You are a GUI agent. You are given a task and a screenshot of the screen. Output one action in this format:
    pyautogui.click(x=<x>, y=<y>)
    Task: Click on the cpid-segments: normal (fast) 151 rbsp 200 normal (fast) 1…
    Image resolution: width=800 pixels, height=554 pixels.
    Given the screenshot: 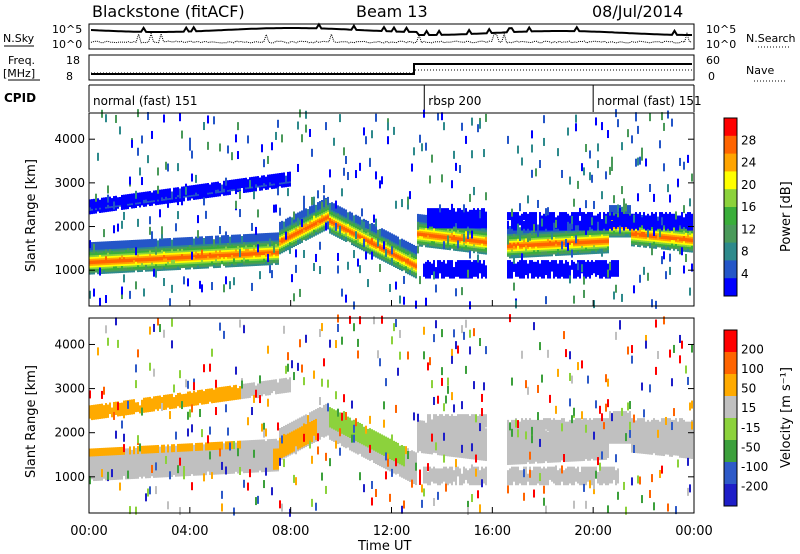 What is the action you would take?
    pyautogui.click(x=395, y=98)
    